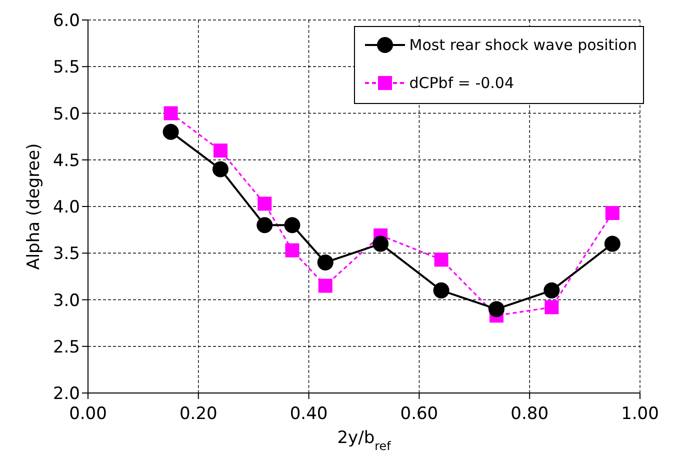  Describe the element at coordinates (66, 68) in the screenshot. I see `y-tick-label: 5.5` at that location.